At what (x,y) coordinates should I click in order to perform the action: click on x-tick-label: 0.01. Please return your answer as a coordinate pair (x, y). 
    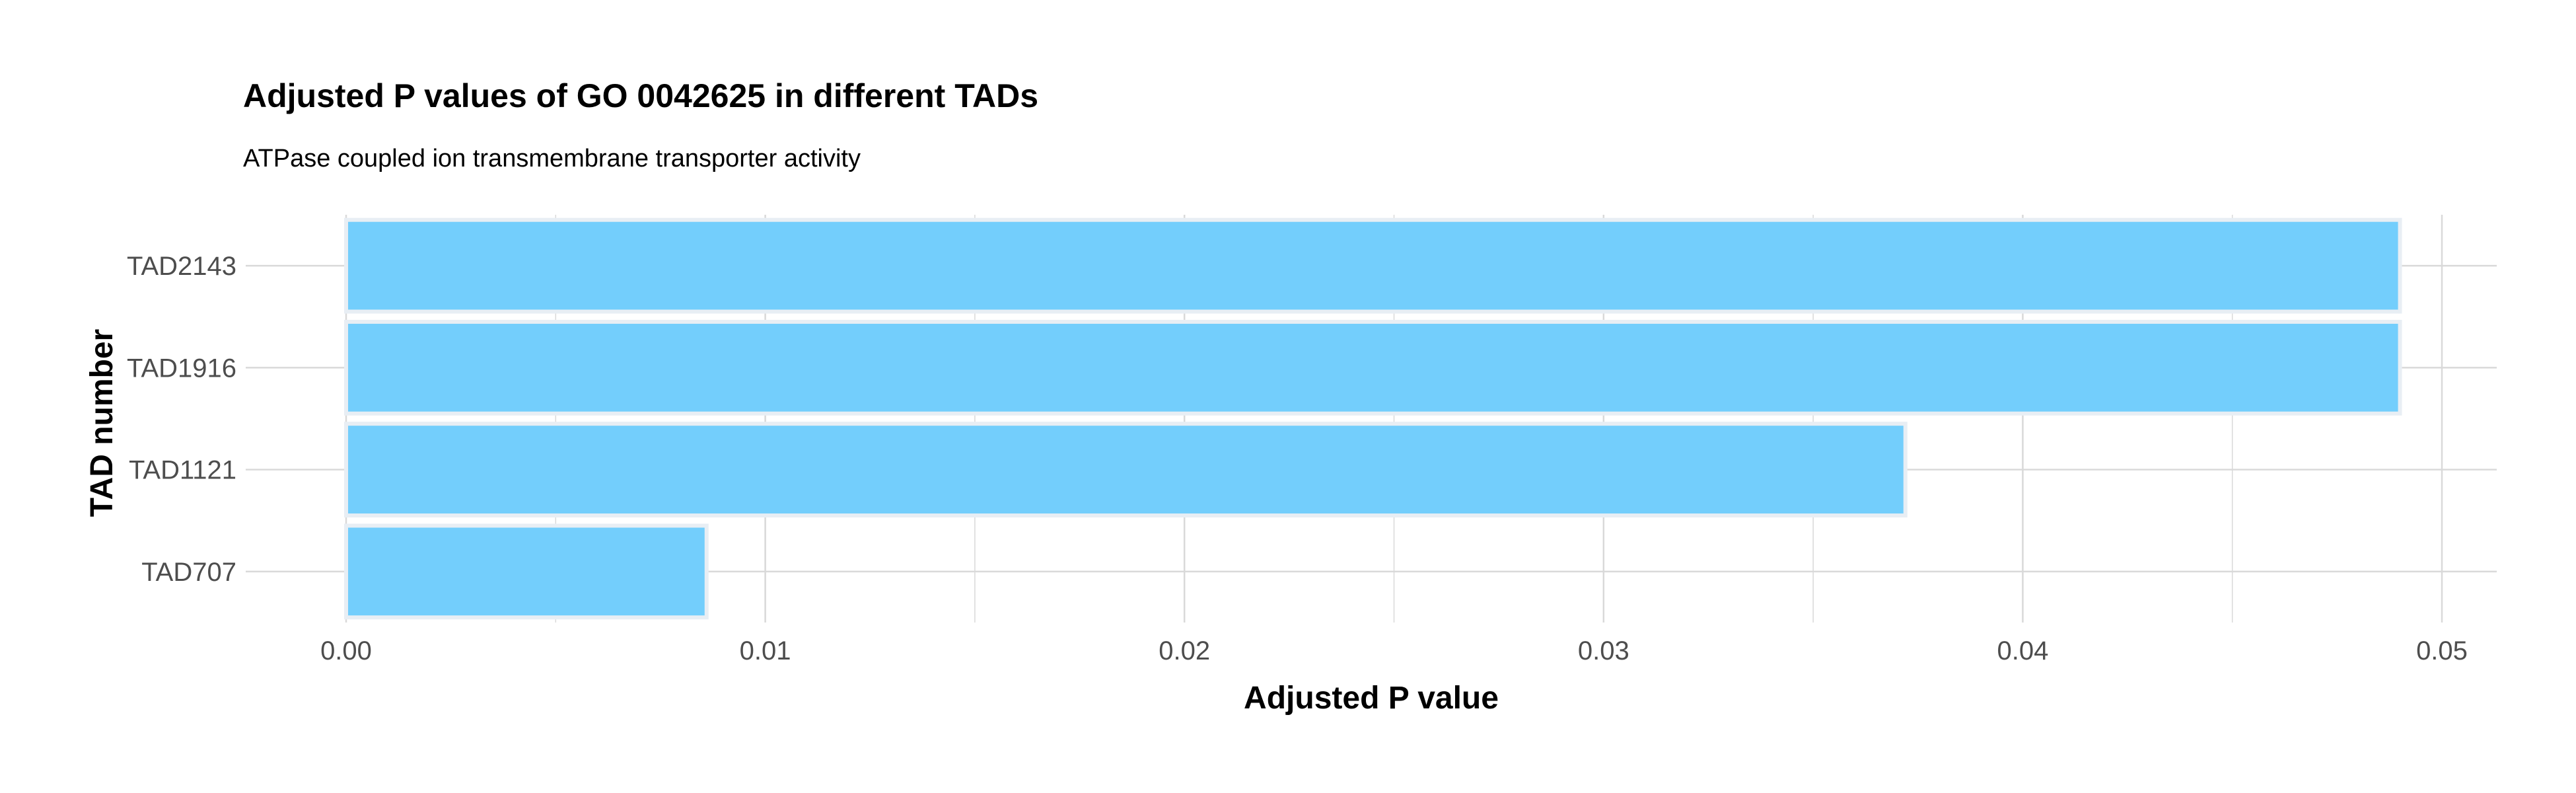
    Looking at the image, I should click on (765, 651).